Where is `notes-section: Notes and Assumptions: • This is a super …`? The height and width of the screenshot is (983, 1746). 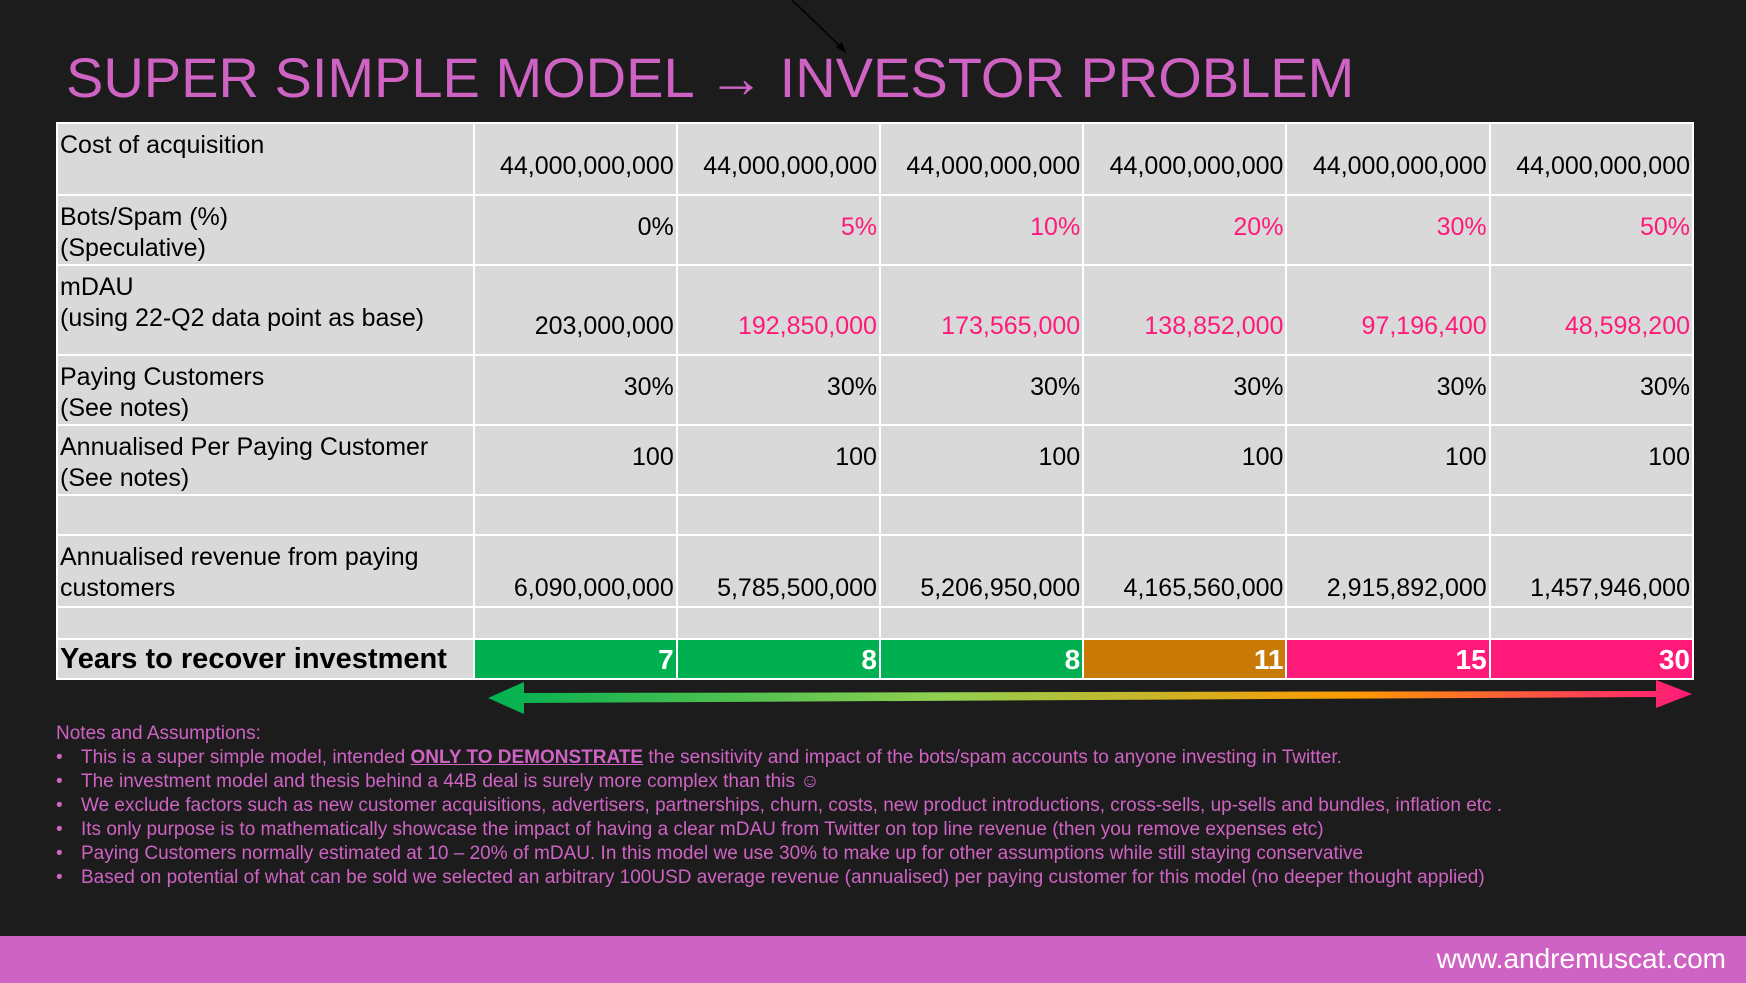 notes-section: Notes and Assumptions: • This is a super … is located at coordinates (779, 806).